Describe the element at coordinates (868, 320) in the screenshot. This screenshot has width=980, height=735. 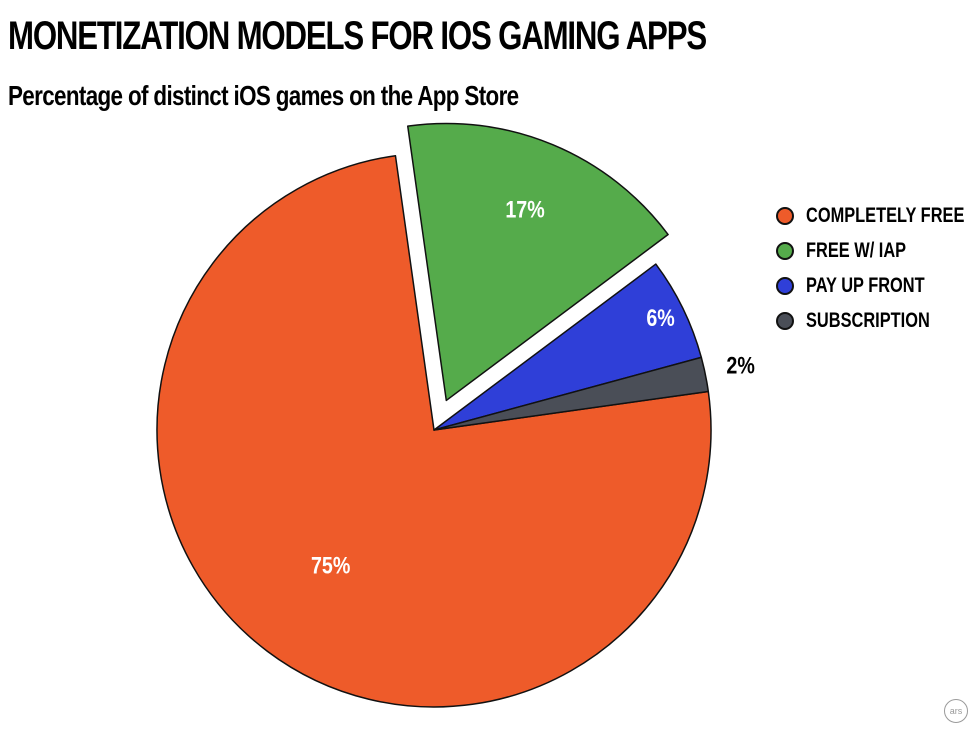
I see `legend-label: SUBSCRIPTION` at that location.